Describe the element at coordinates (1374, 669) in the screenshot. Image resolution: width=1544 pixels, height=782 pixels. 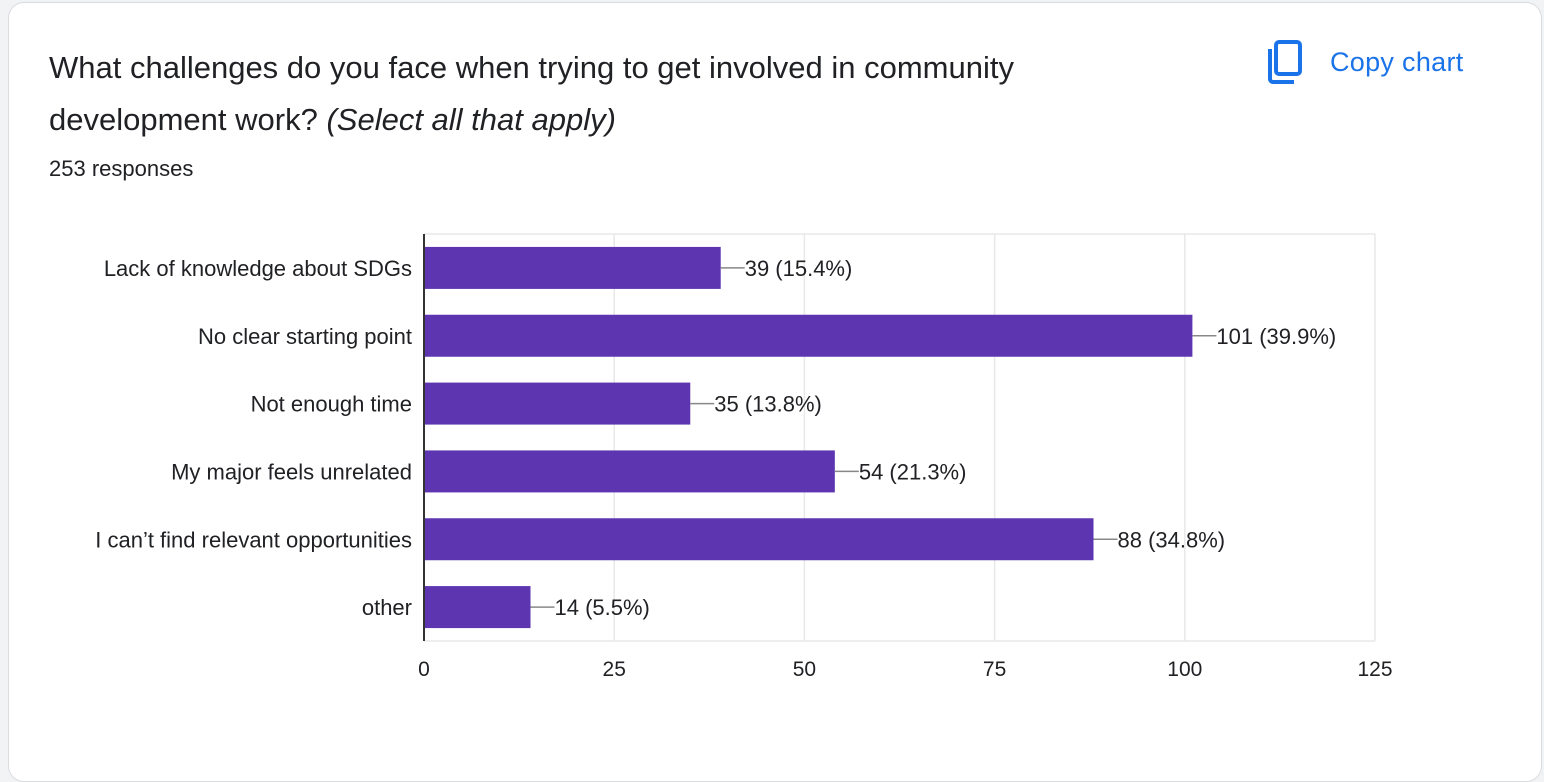
I see `x-tick-label: 125` at that location.